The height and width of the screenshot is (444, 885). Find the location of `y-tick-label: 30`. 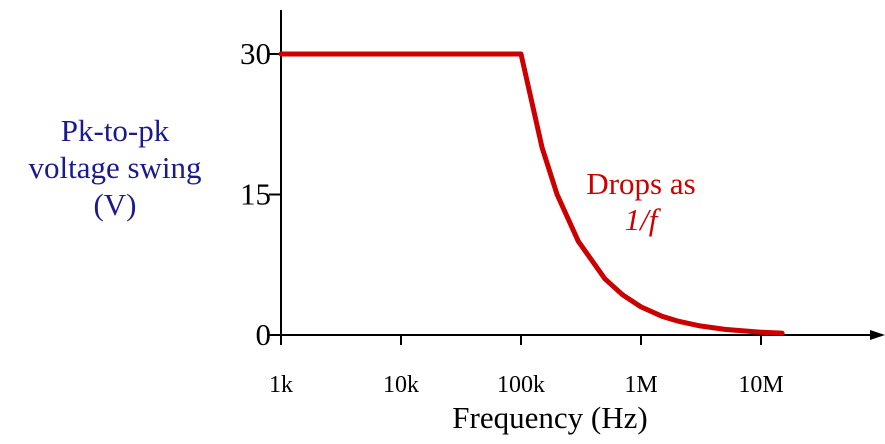

y-tick-label: 30 is located at coordinates (255, 53).